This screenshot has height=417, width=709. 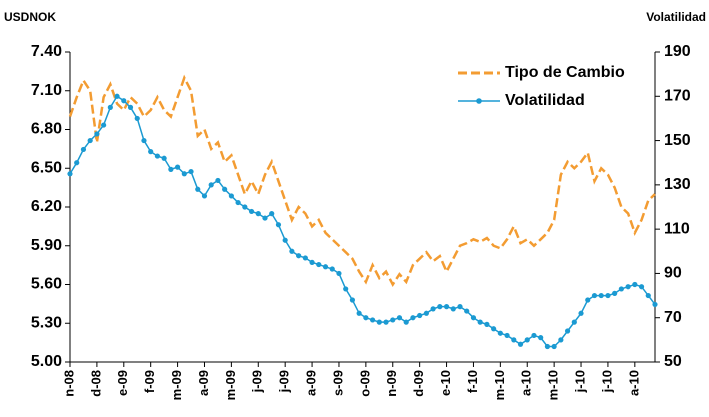 What do you see at coordinates (46, 129) in the screenshot?
I see `y-tick-label: 6.80` at bounding box center [46, 129].